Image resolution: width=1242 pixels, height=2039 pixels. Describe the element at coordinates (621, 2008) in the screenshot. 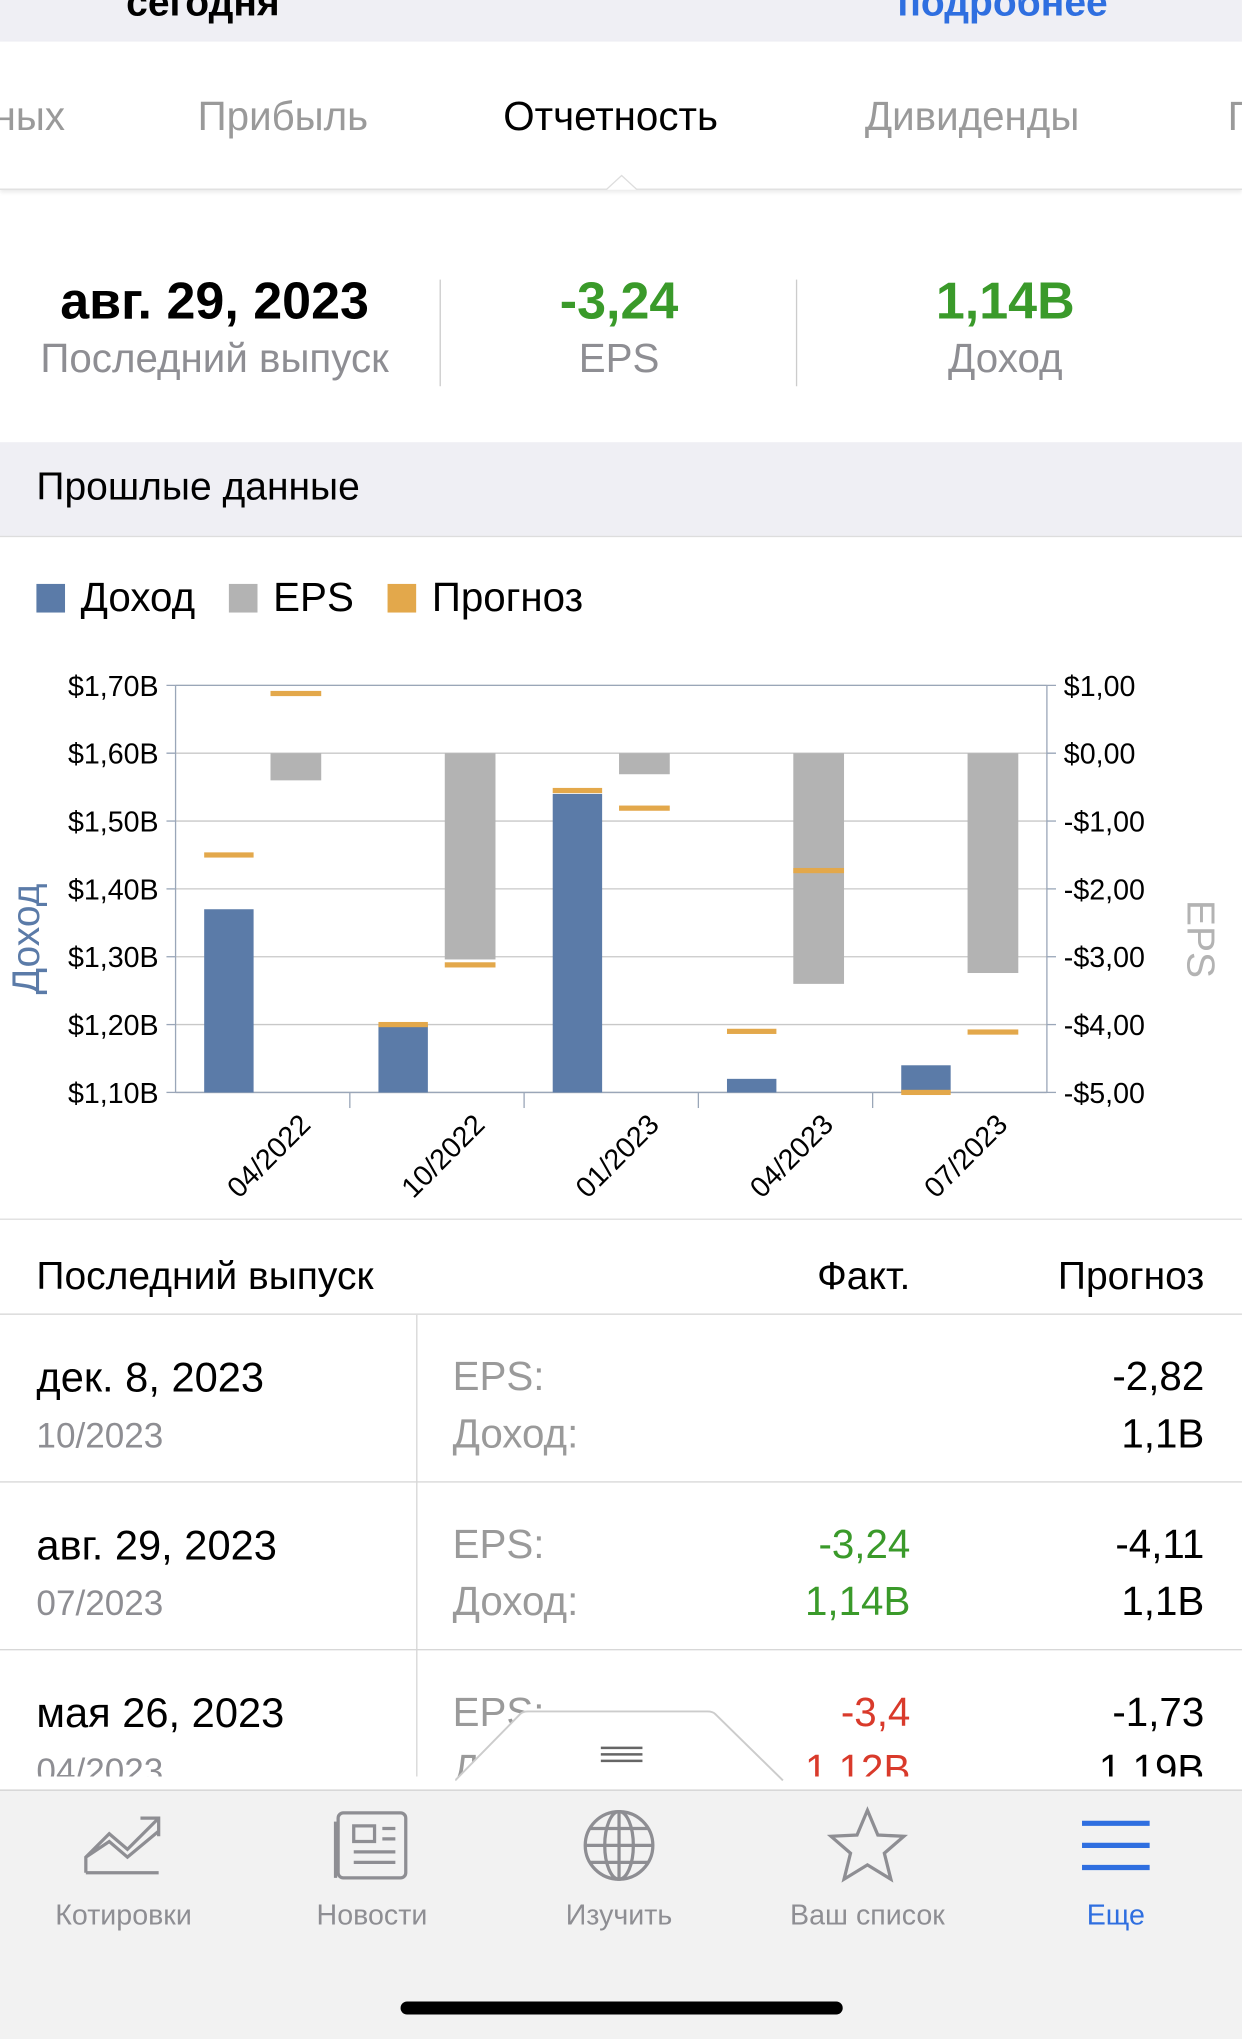

I see `home-indicator` at that location.